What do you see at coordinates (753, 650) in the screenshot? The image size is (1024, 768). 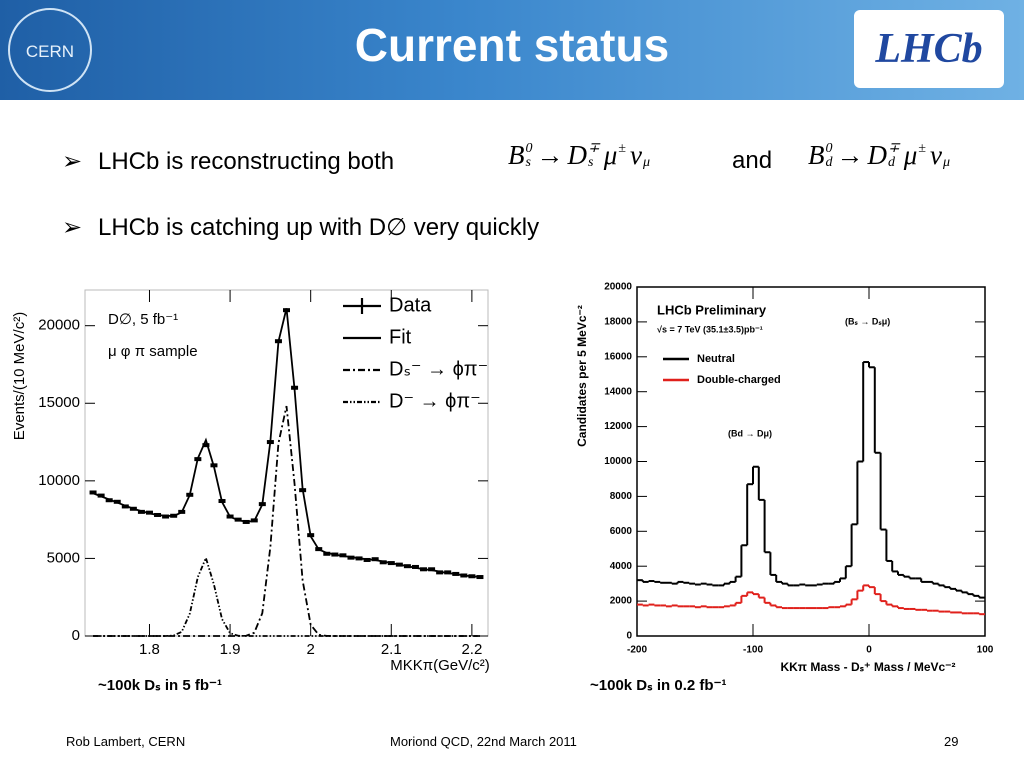 I see `x-tick-label: -100` at bounding box center [753, 650].